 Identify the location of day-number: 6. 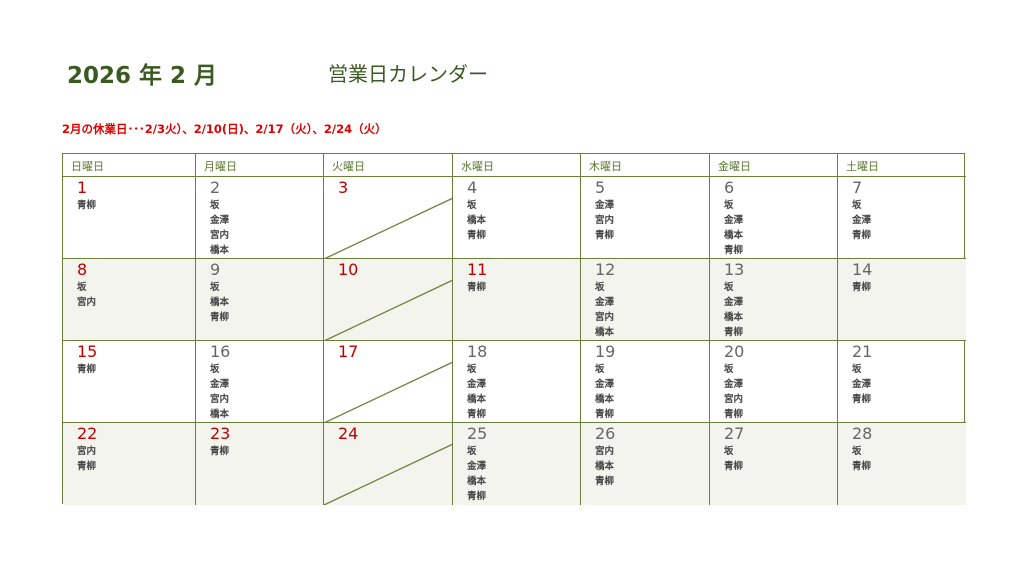
(729, 187).